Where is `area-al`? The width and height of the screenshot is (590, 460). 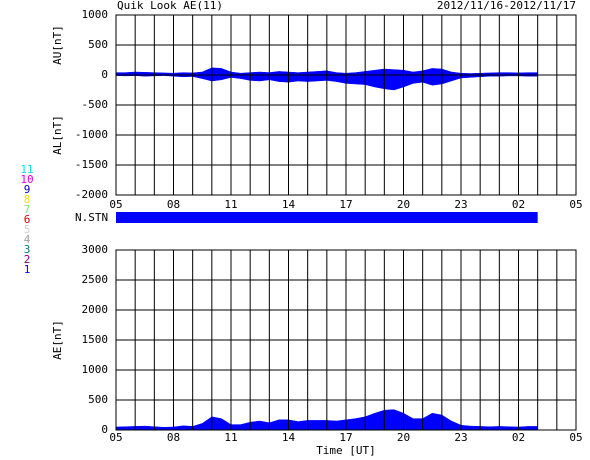 area-al is located at coordinates (326, 82).